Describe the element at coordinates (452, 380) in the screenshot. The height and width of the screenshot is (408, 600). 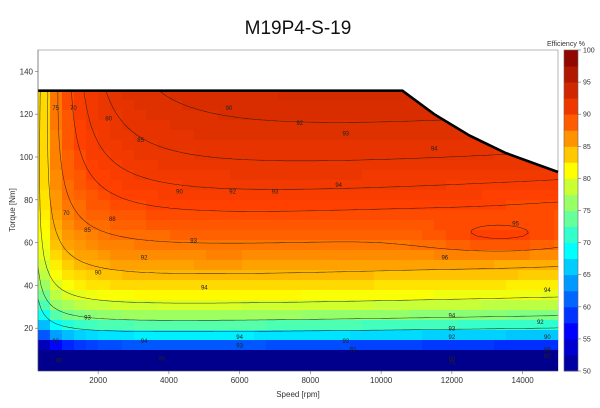
I see `x-tick-label: 12000` at that location.